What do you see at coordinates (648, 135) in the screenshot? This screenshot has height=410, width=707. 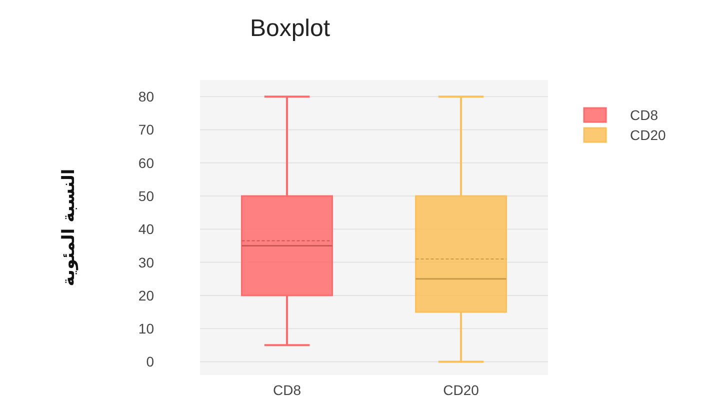 I see `legend-label: CD20` at bounding box center [648, 135].